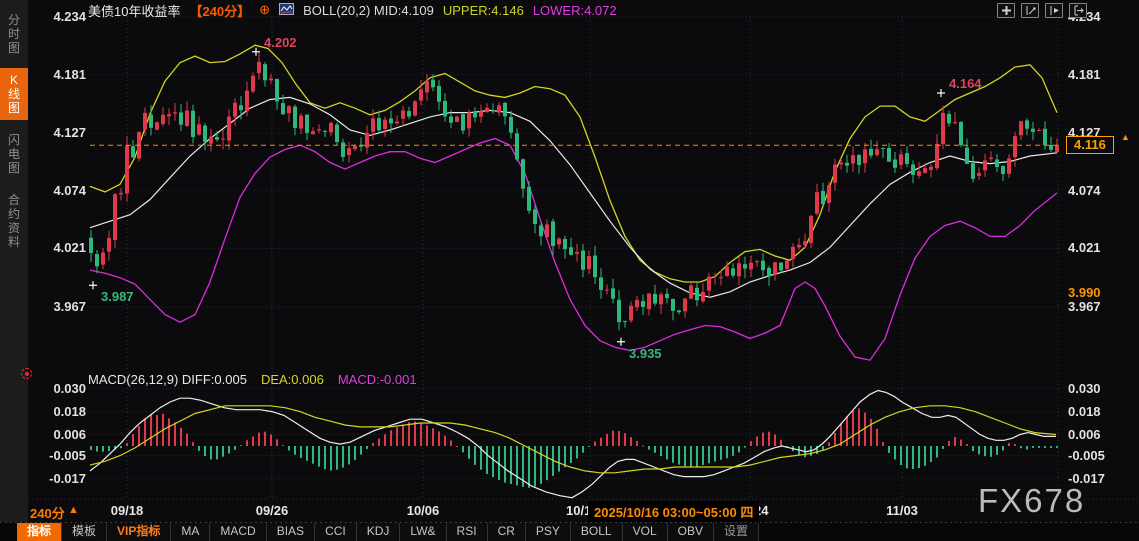 The width and height of the screenshot is (1139, 541). I want to click on pan-right-icon, so click(1078, 10).